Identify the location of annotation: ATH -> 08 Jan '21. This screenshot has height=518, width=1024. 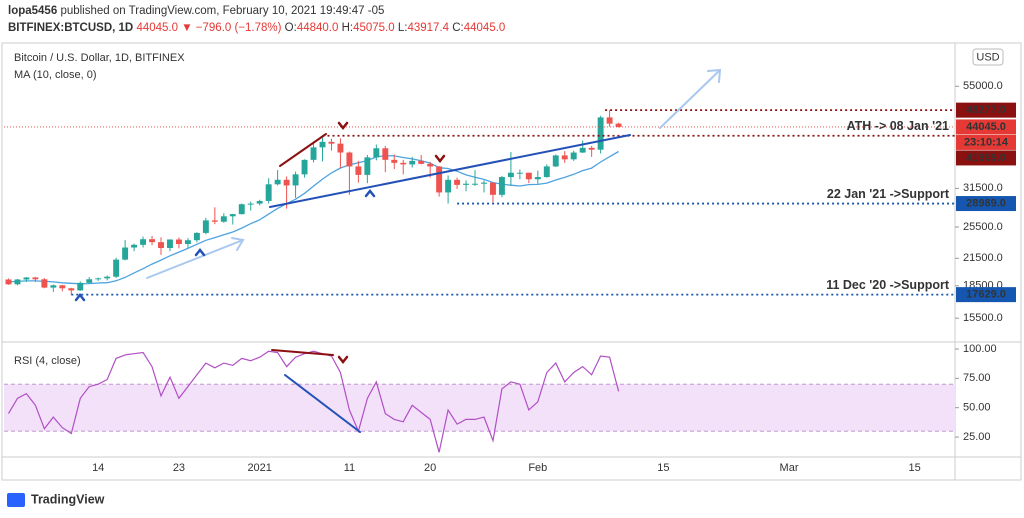
(898, 126).